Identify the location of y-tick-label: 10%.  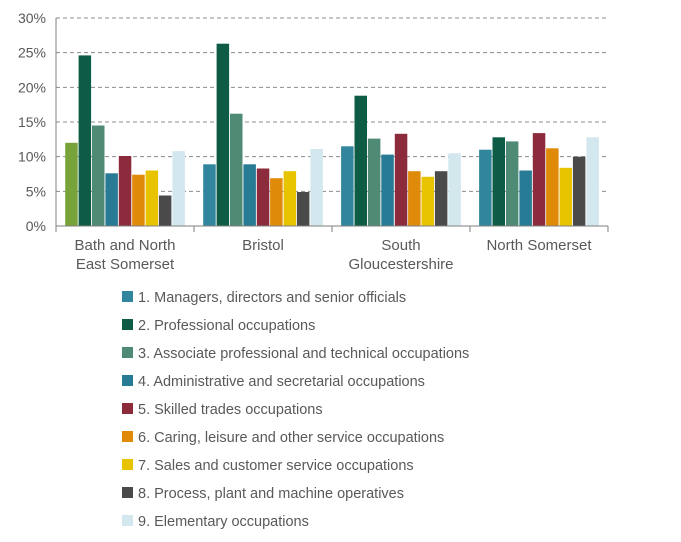
(32, 157).